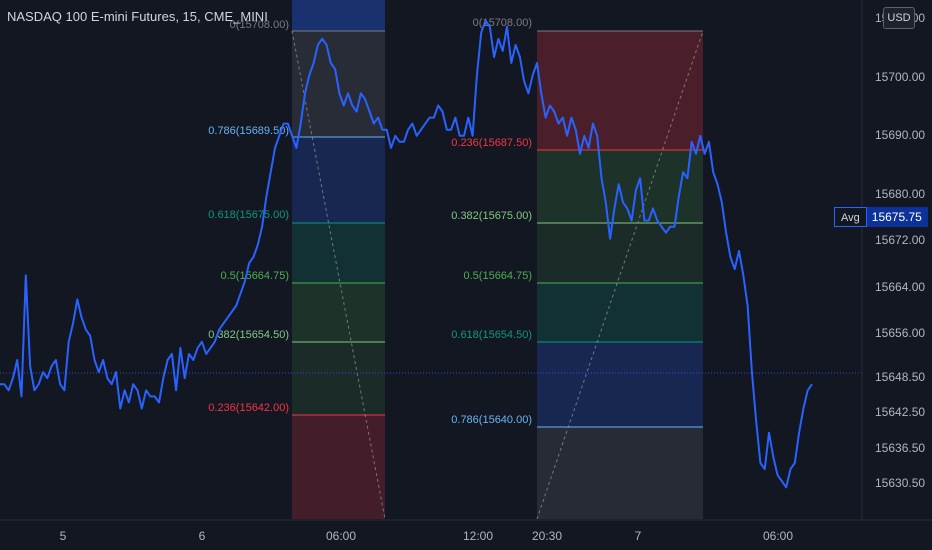 The width and height of the screenshot is (932, 550). What do you see at coordinates (202, 536) in the screenshot?
I see `time-label-1: 6` at bounding box center [202, 536].